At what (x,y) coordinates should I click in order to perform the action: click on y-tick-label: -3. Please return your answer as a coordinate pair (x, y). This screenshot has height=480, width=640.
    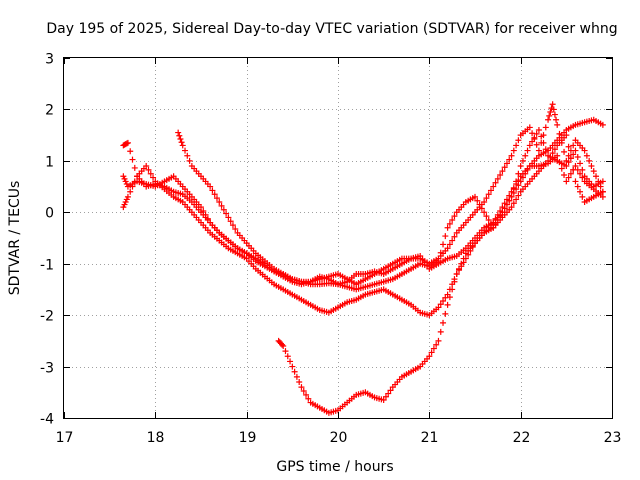
    Looking at the image, I should click on (47, 369).